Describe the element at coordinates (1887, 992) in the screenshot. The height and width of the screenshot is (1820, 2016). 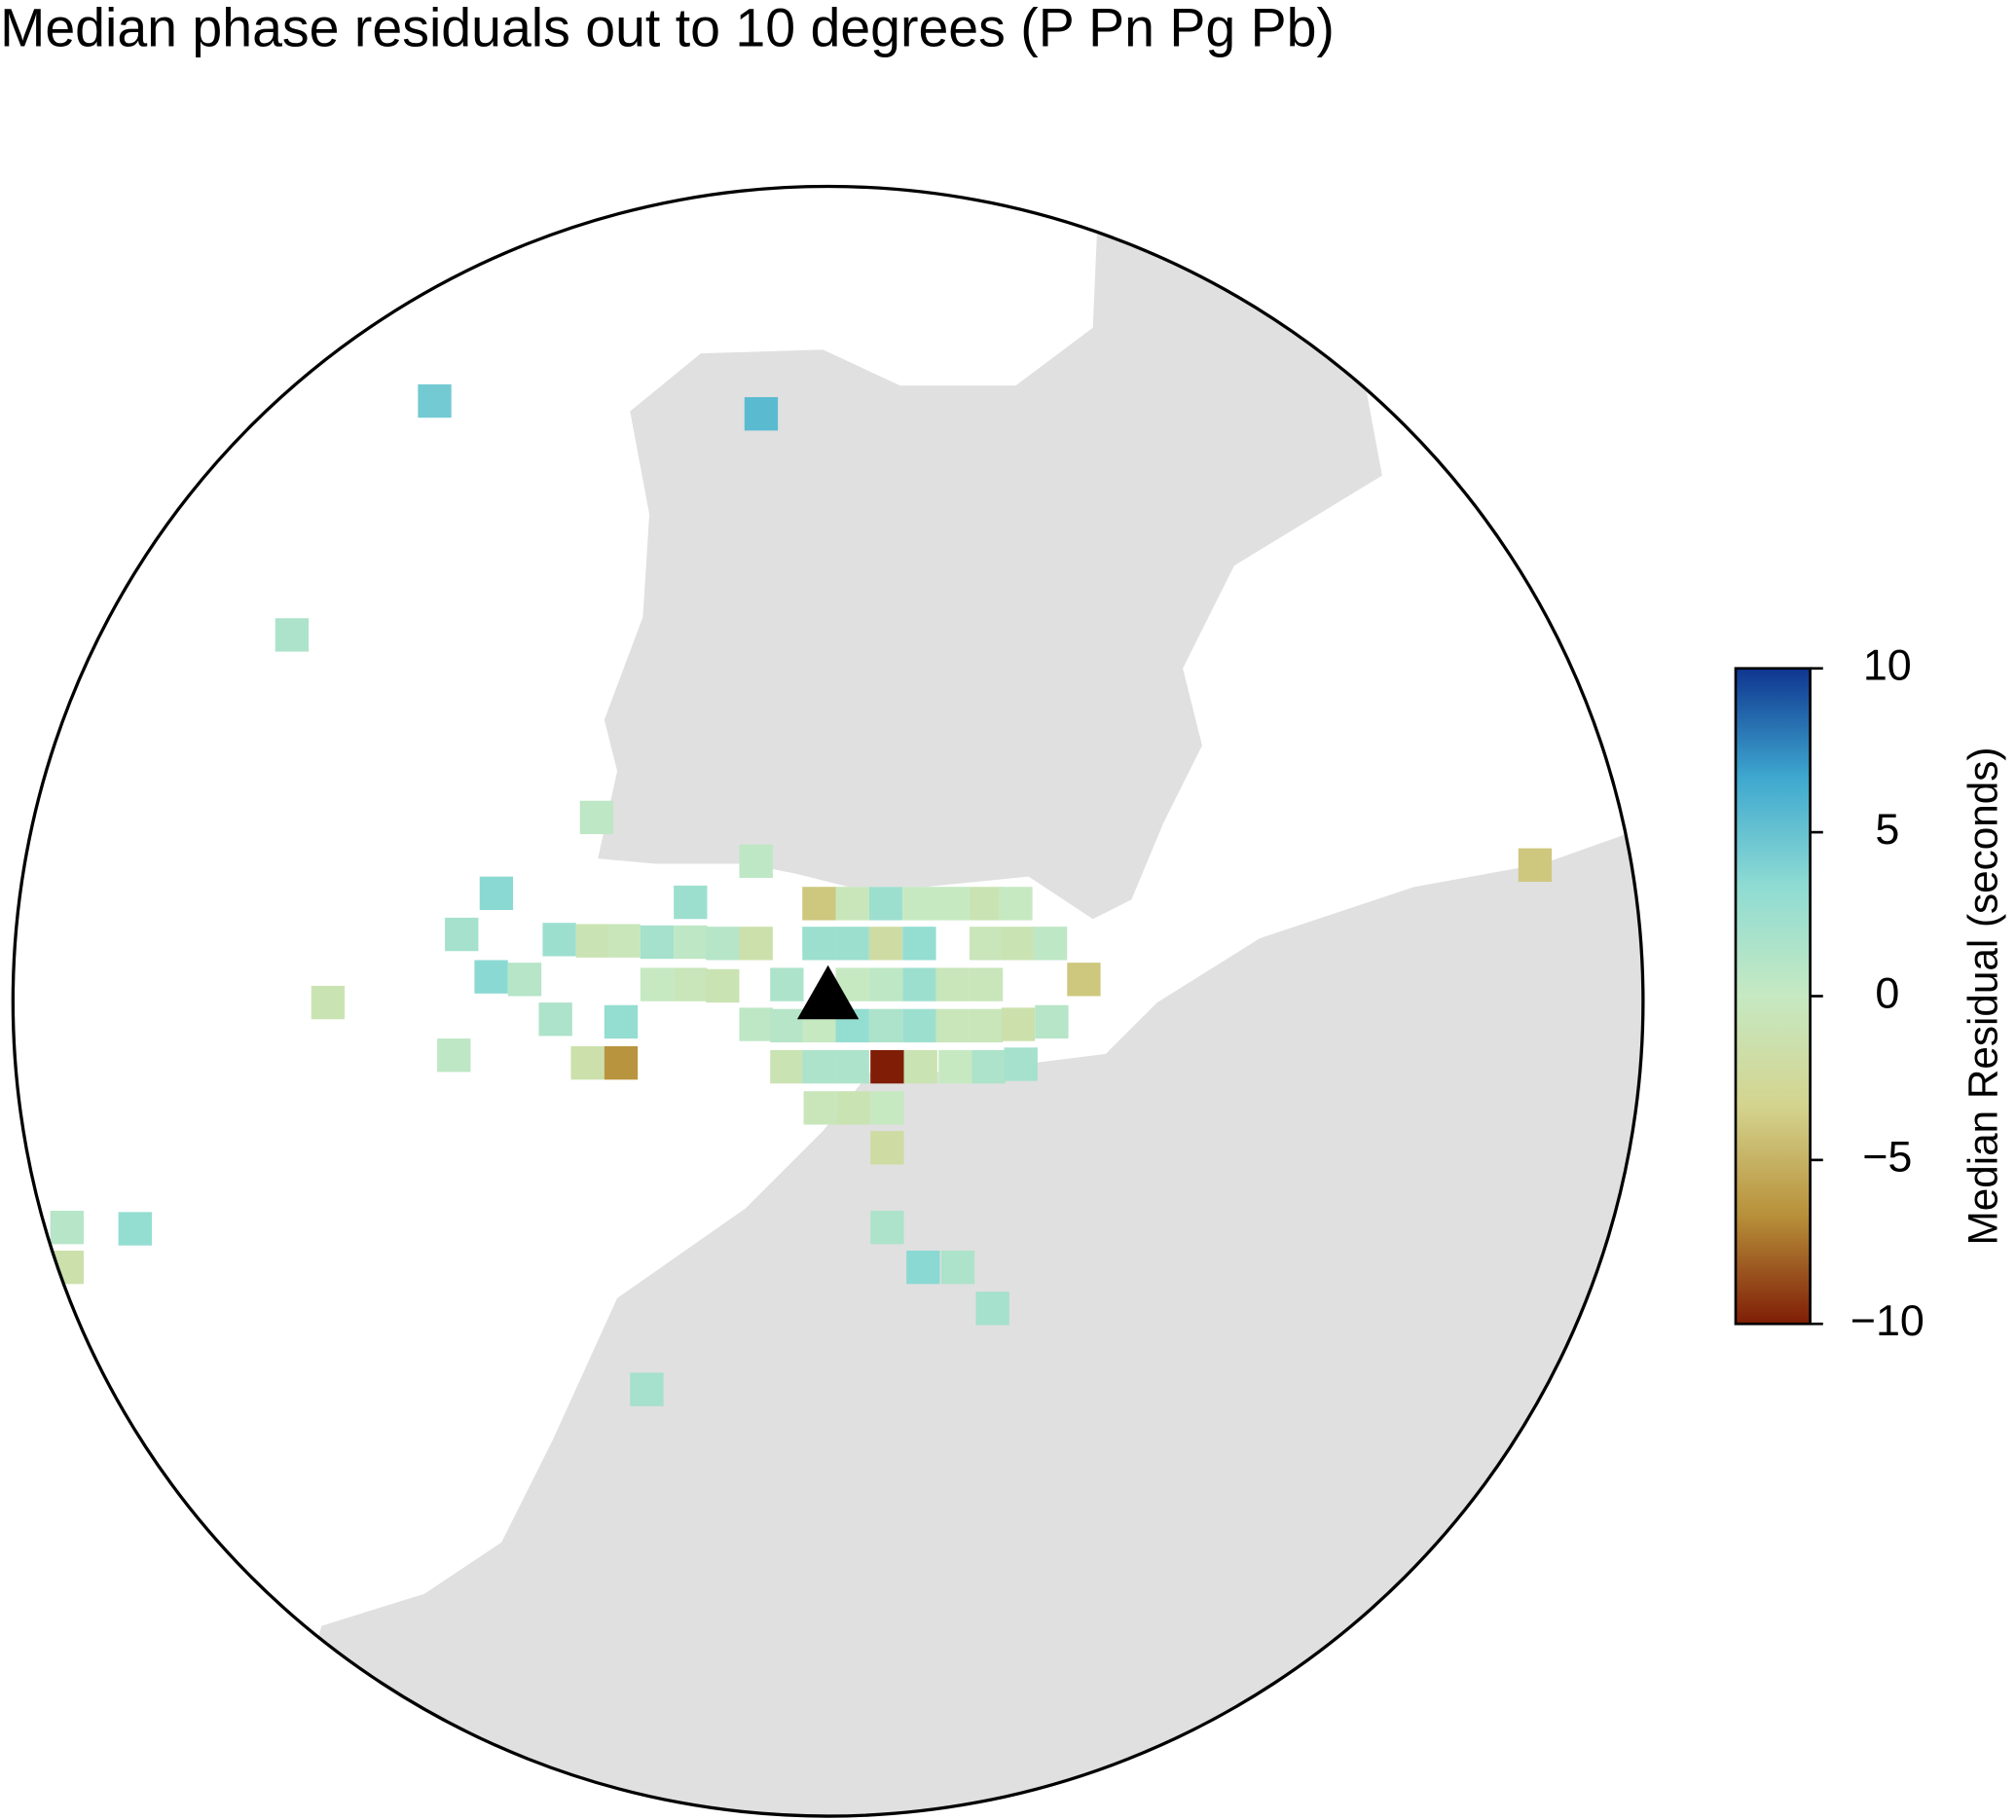
I see `colorbar-tick-label: 0` at that location.